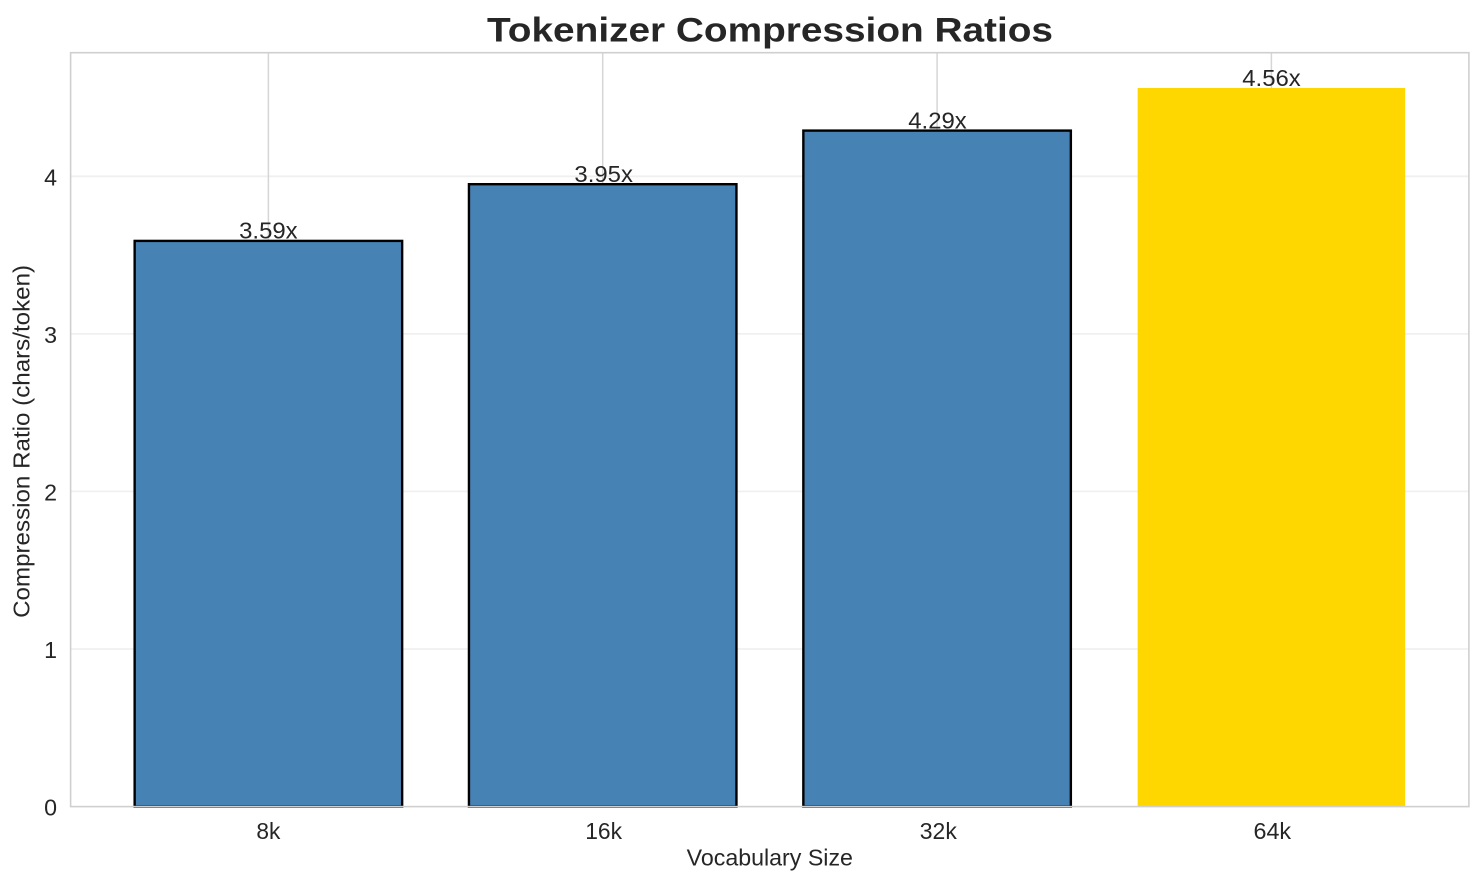 This screenshot has width=1483, height=885. Describe the element at coordinates (1271, 78) in the screenshot. I see `svg-text: 4.56x` at that location.